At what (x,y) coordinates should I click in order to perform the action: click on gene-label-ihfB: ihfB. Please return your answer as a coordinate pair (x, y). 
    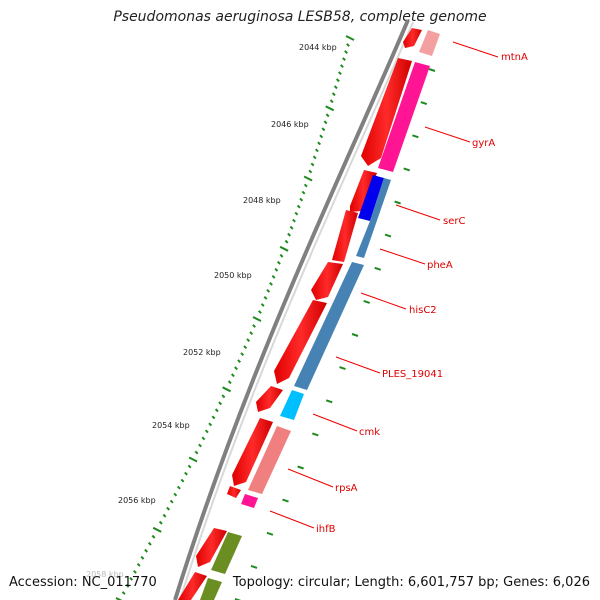
    Looking at the image, I should click on (326, 529).